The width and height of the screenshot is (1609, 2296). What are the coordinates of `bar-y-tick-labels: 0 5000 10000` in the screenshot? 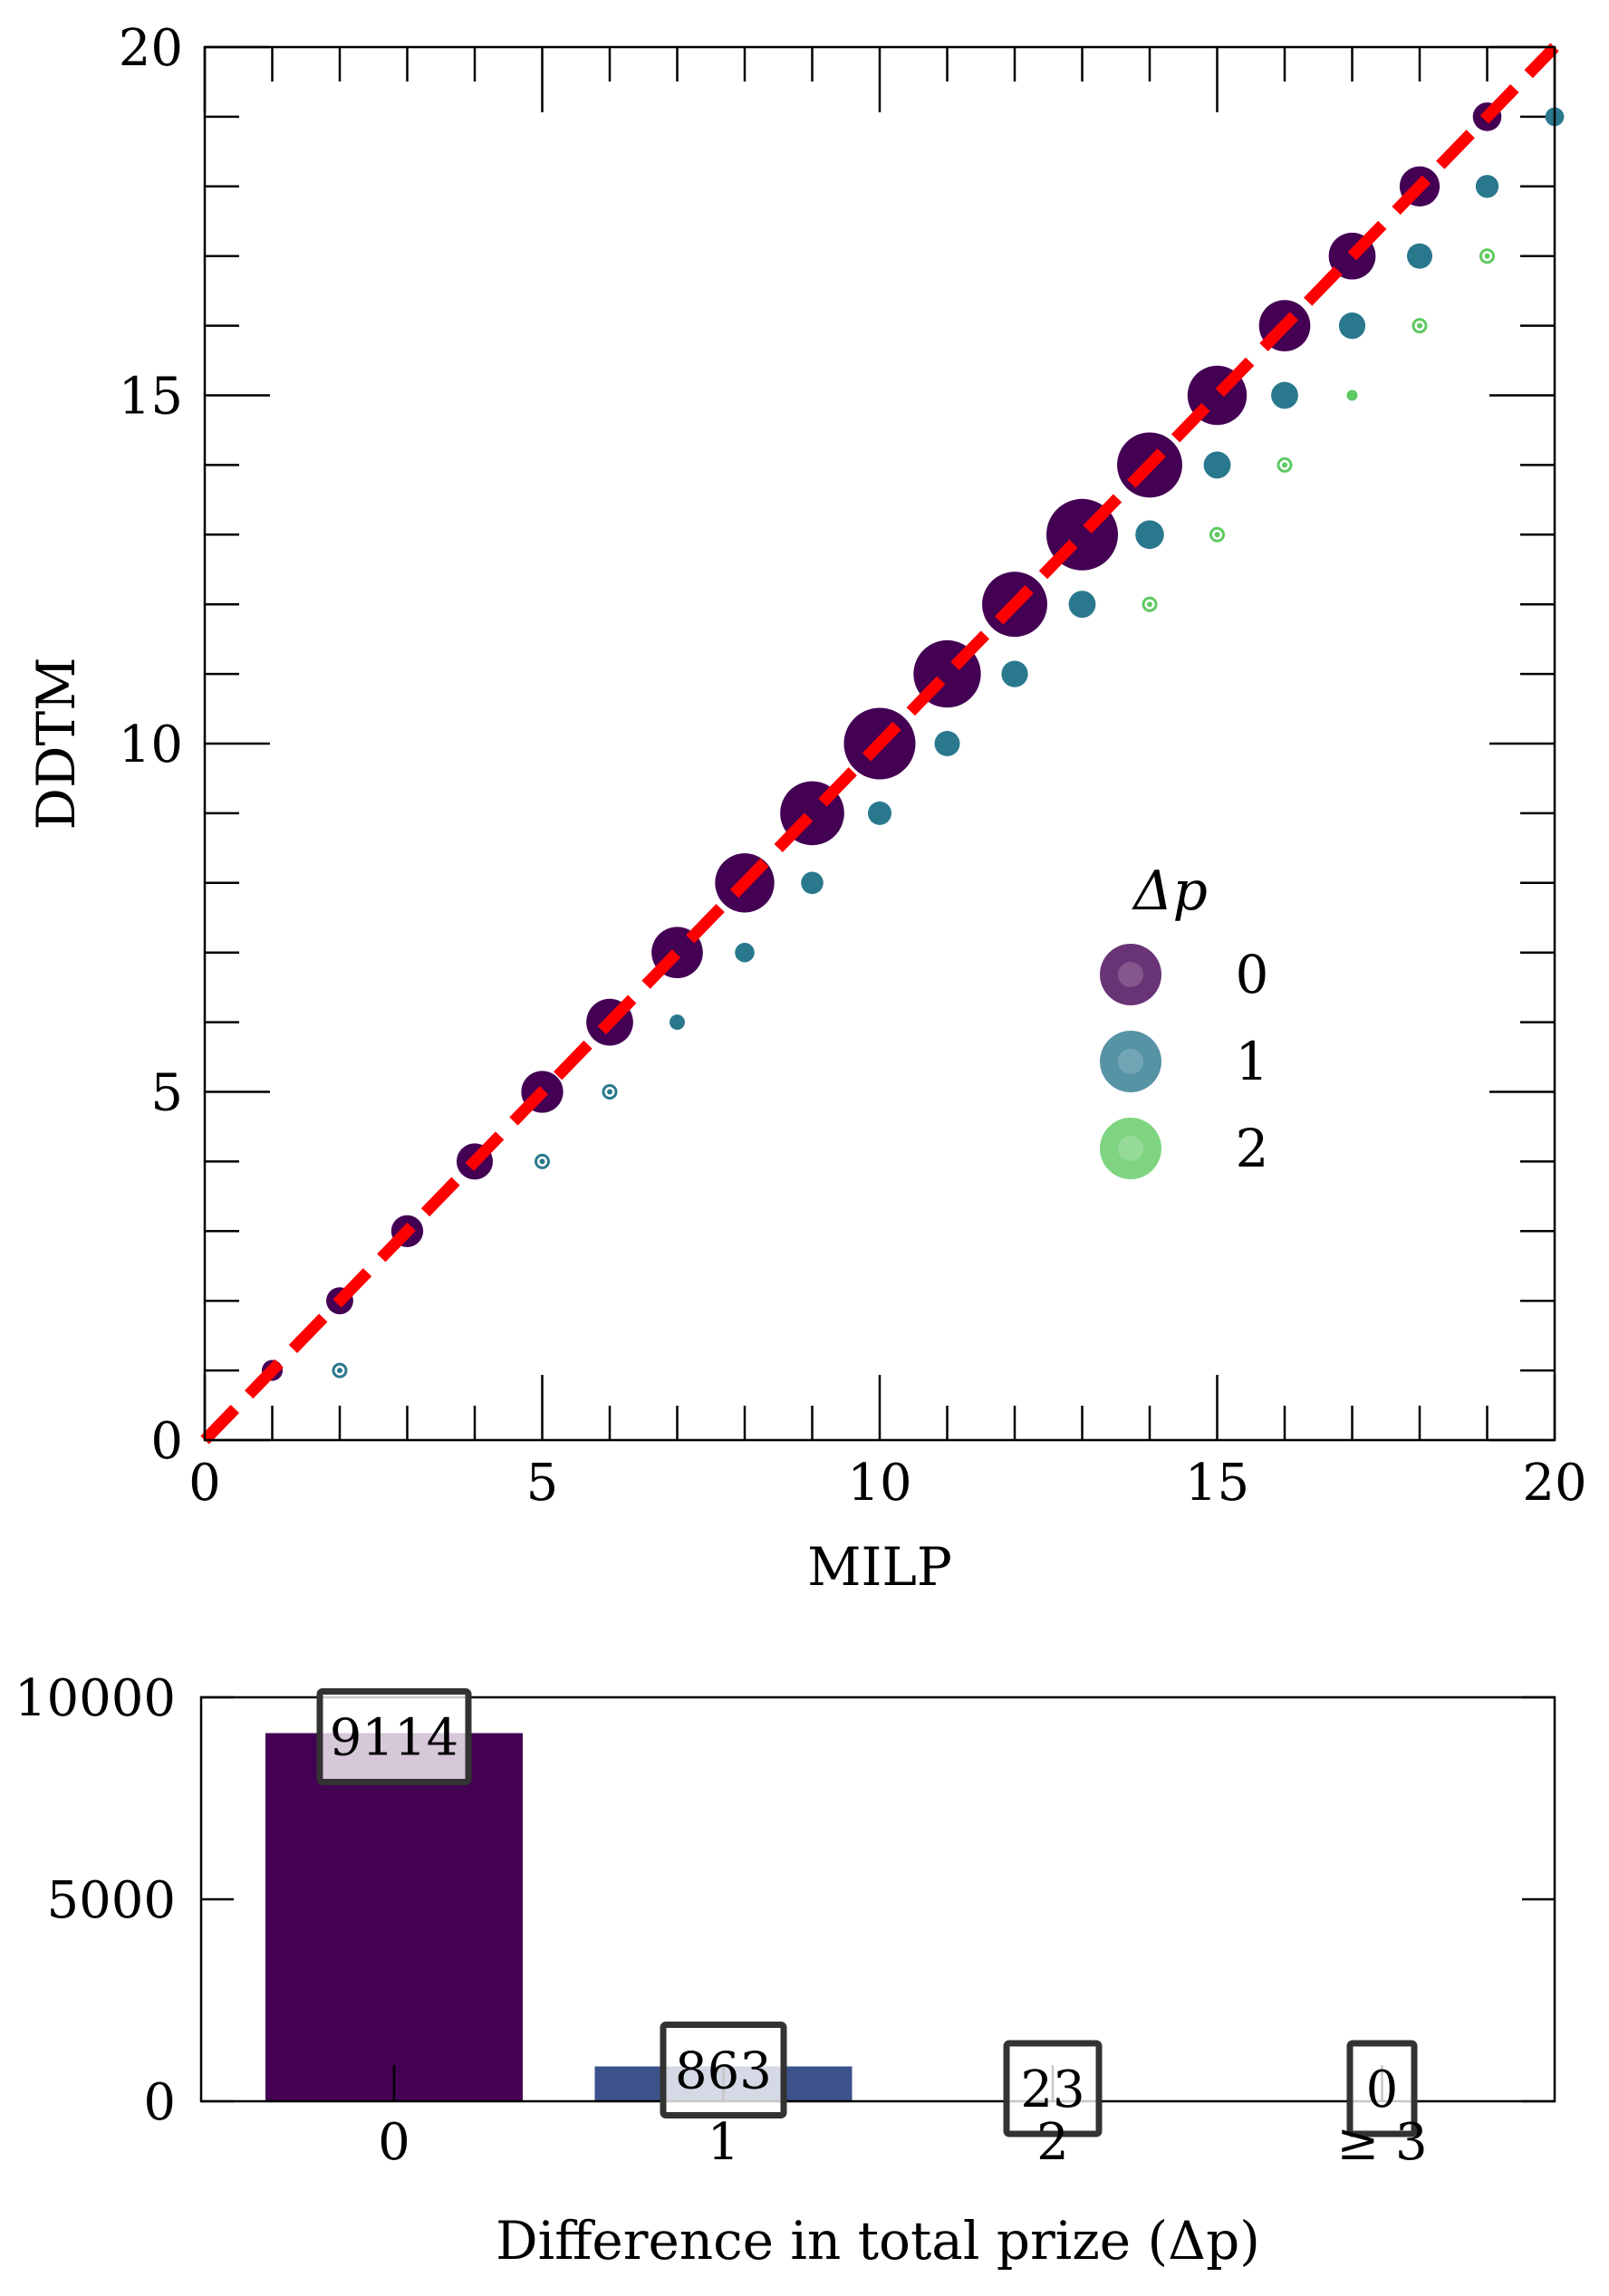 It's located at (95, 1900).